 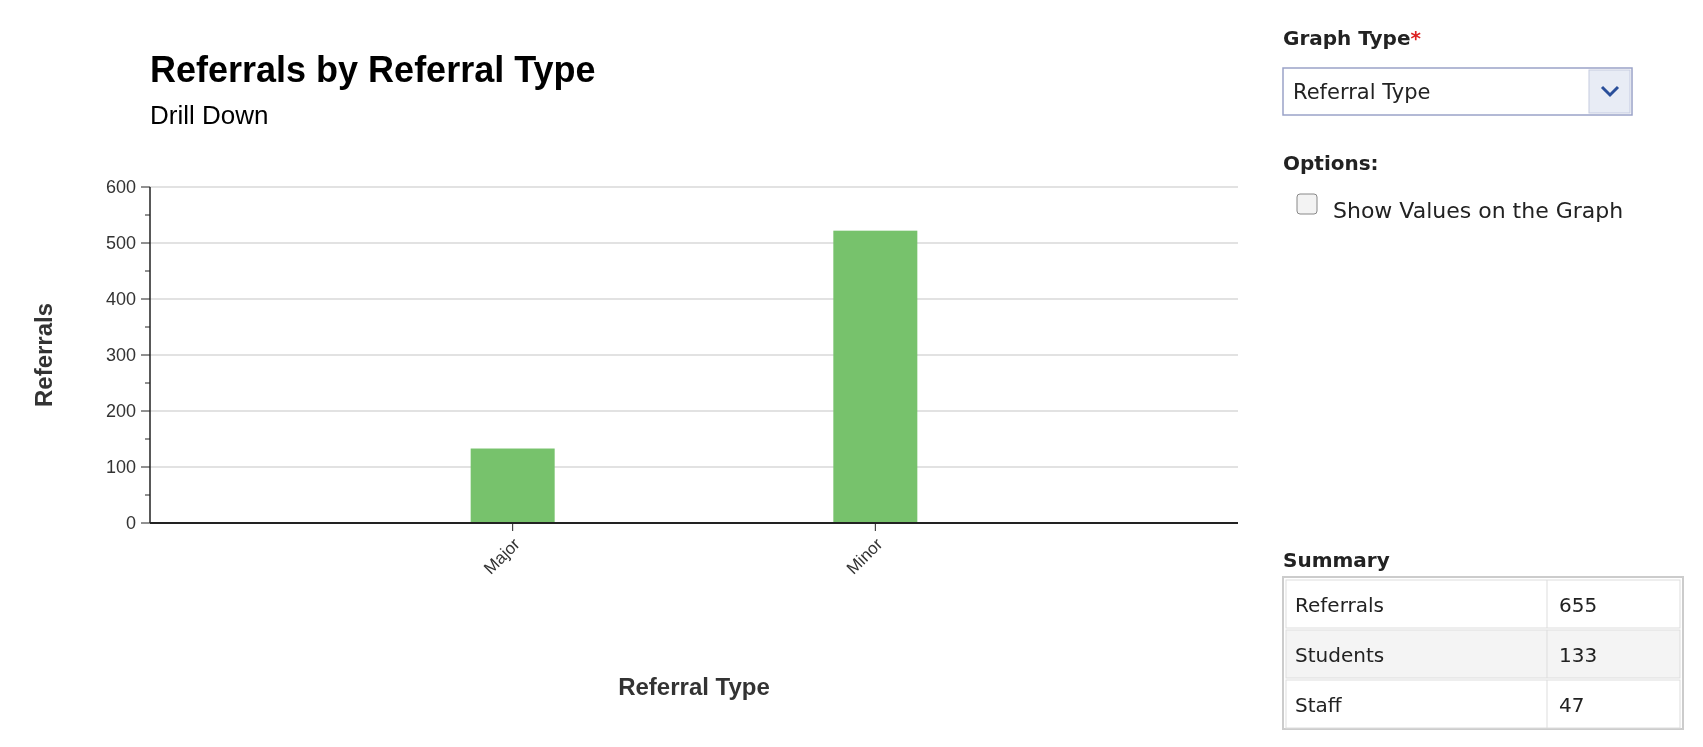 I want to click on text: Show Values on the Graph, so click(x=1478, y=210).